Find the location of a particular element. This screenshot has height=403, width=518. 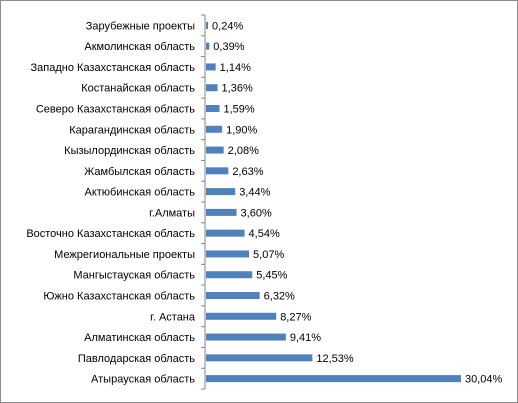

category-label: Актюбинская область is located at coordinates (140, 193).